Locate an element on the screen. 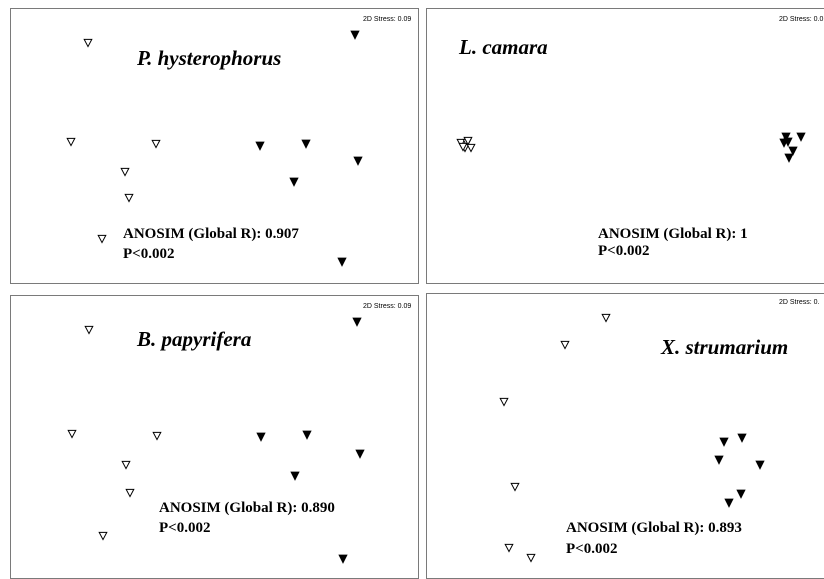 This screenshot has height=579, width=824. anosim-label: ANOSIM (Global R): 0.890 is located at coordinates (247, 508).